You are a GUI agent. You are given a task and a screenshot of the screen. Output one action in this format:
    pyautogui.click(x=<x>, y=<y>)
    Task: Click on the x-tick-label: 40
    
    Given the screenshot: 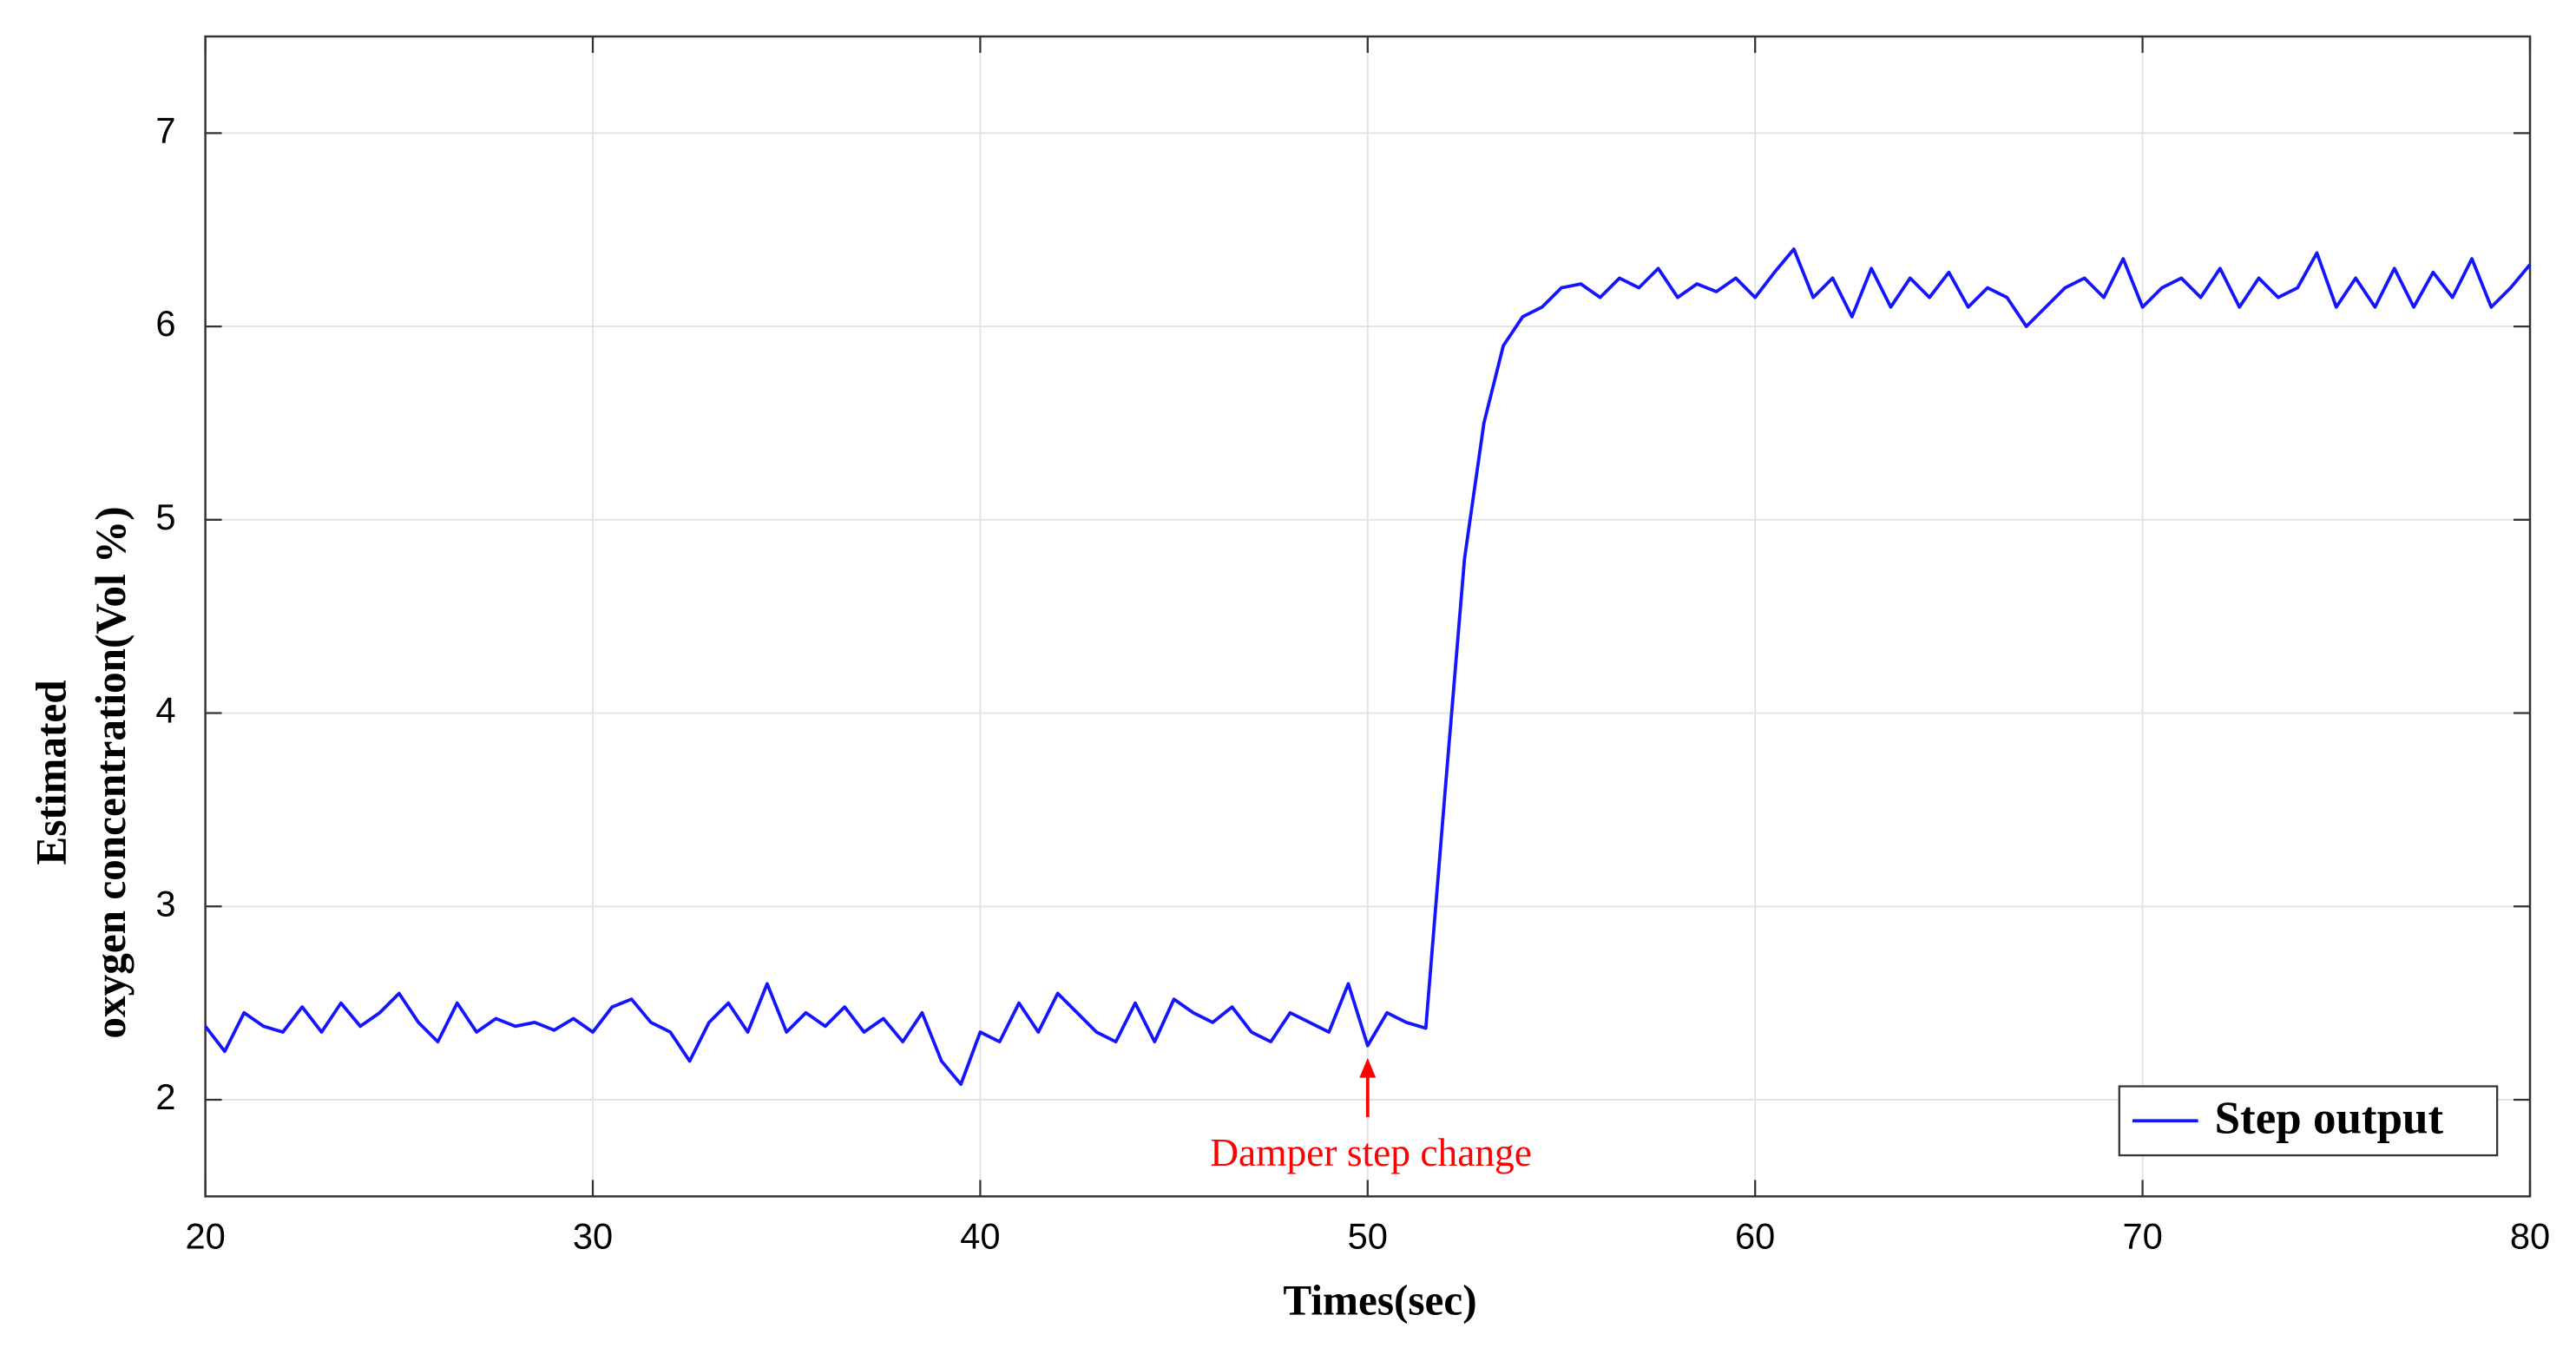 What is the action you would take?
    pyautogui.click(x=980, y=1236)
    